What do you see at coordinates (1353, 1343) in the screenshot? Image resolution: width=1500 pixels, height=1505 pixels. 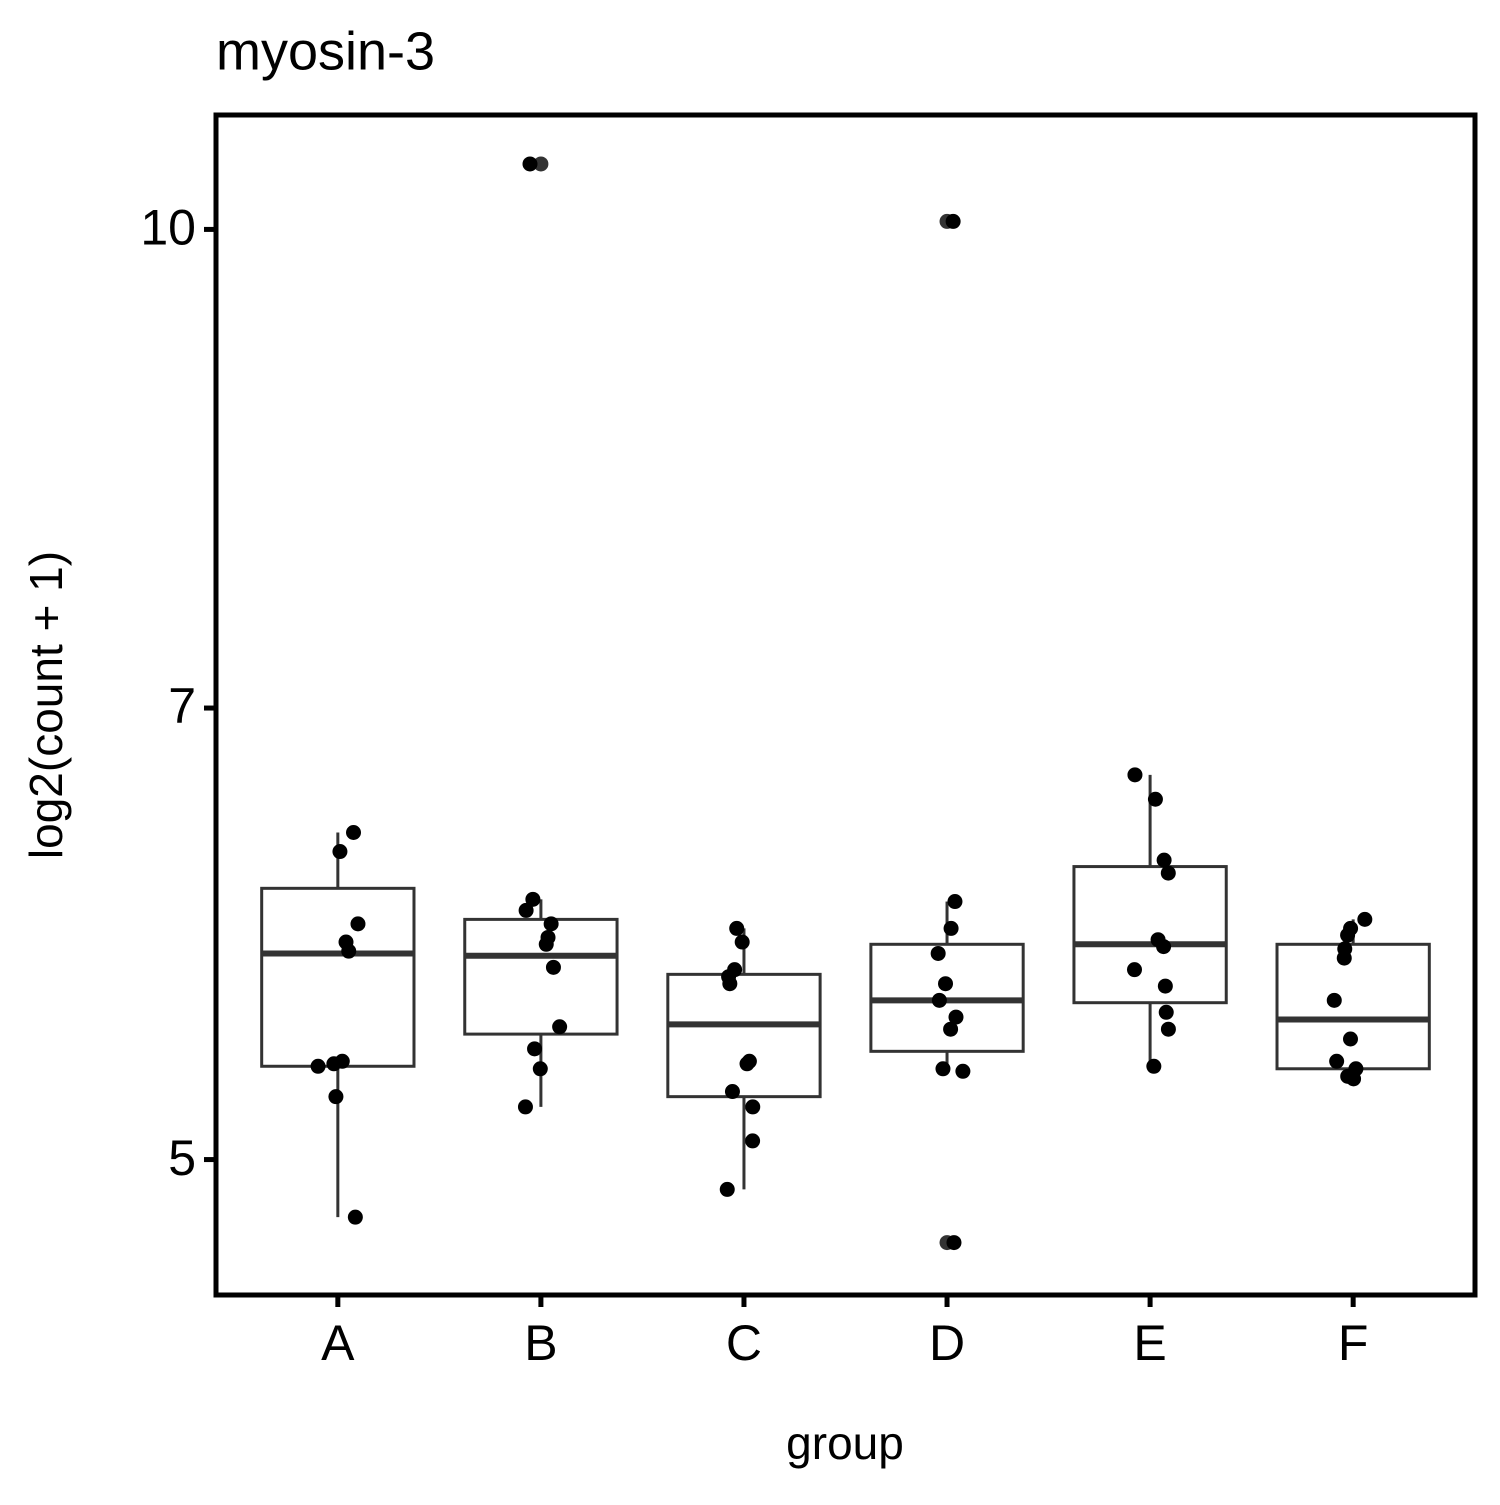 I see `x-tick-label: F` at bounding box center [1353, 1343].